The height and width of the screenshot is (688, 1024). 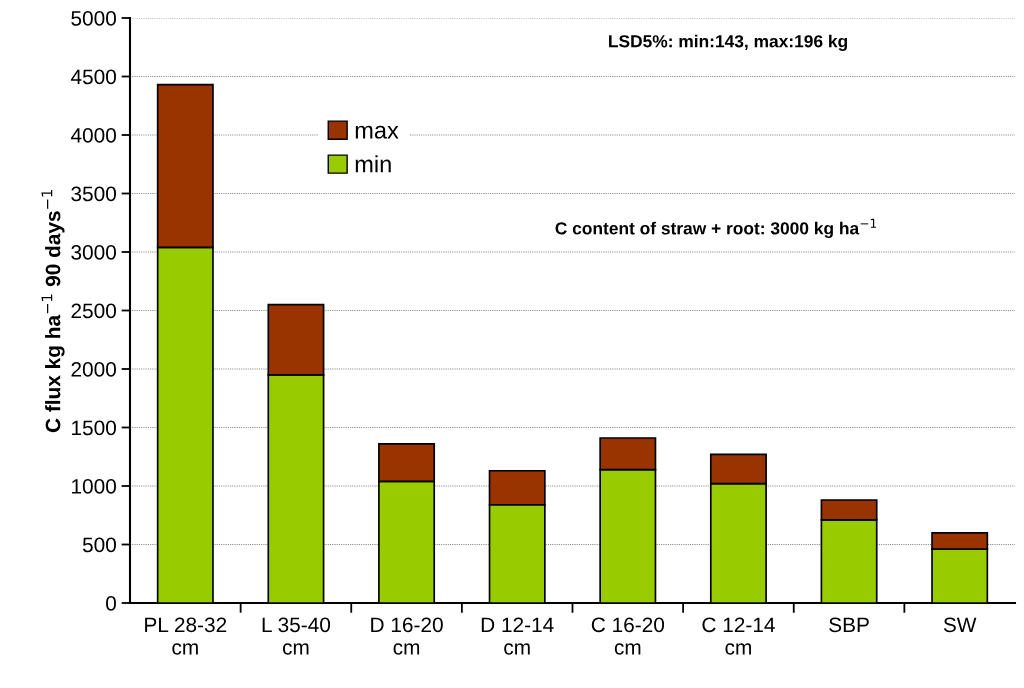 What do you see at coordinates (93, 135) in the screenshot?
I see `y-tick-label: 4000` at bounding box center [93, 135].